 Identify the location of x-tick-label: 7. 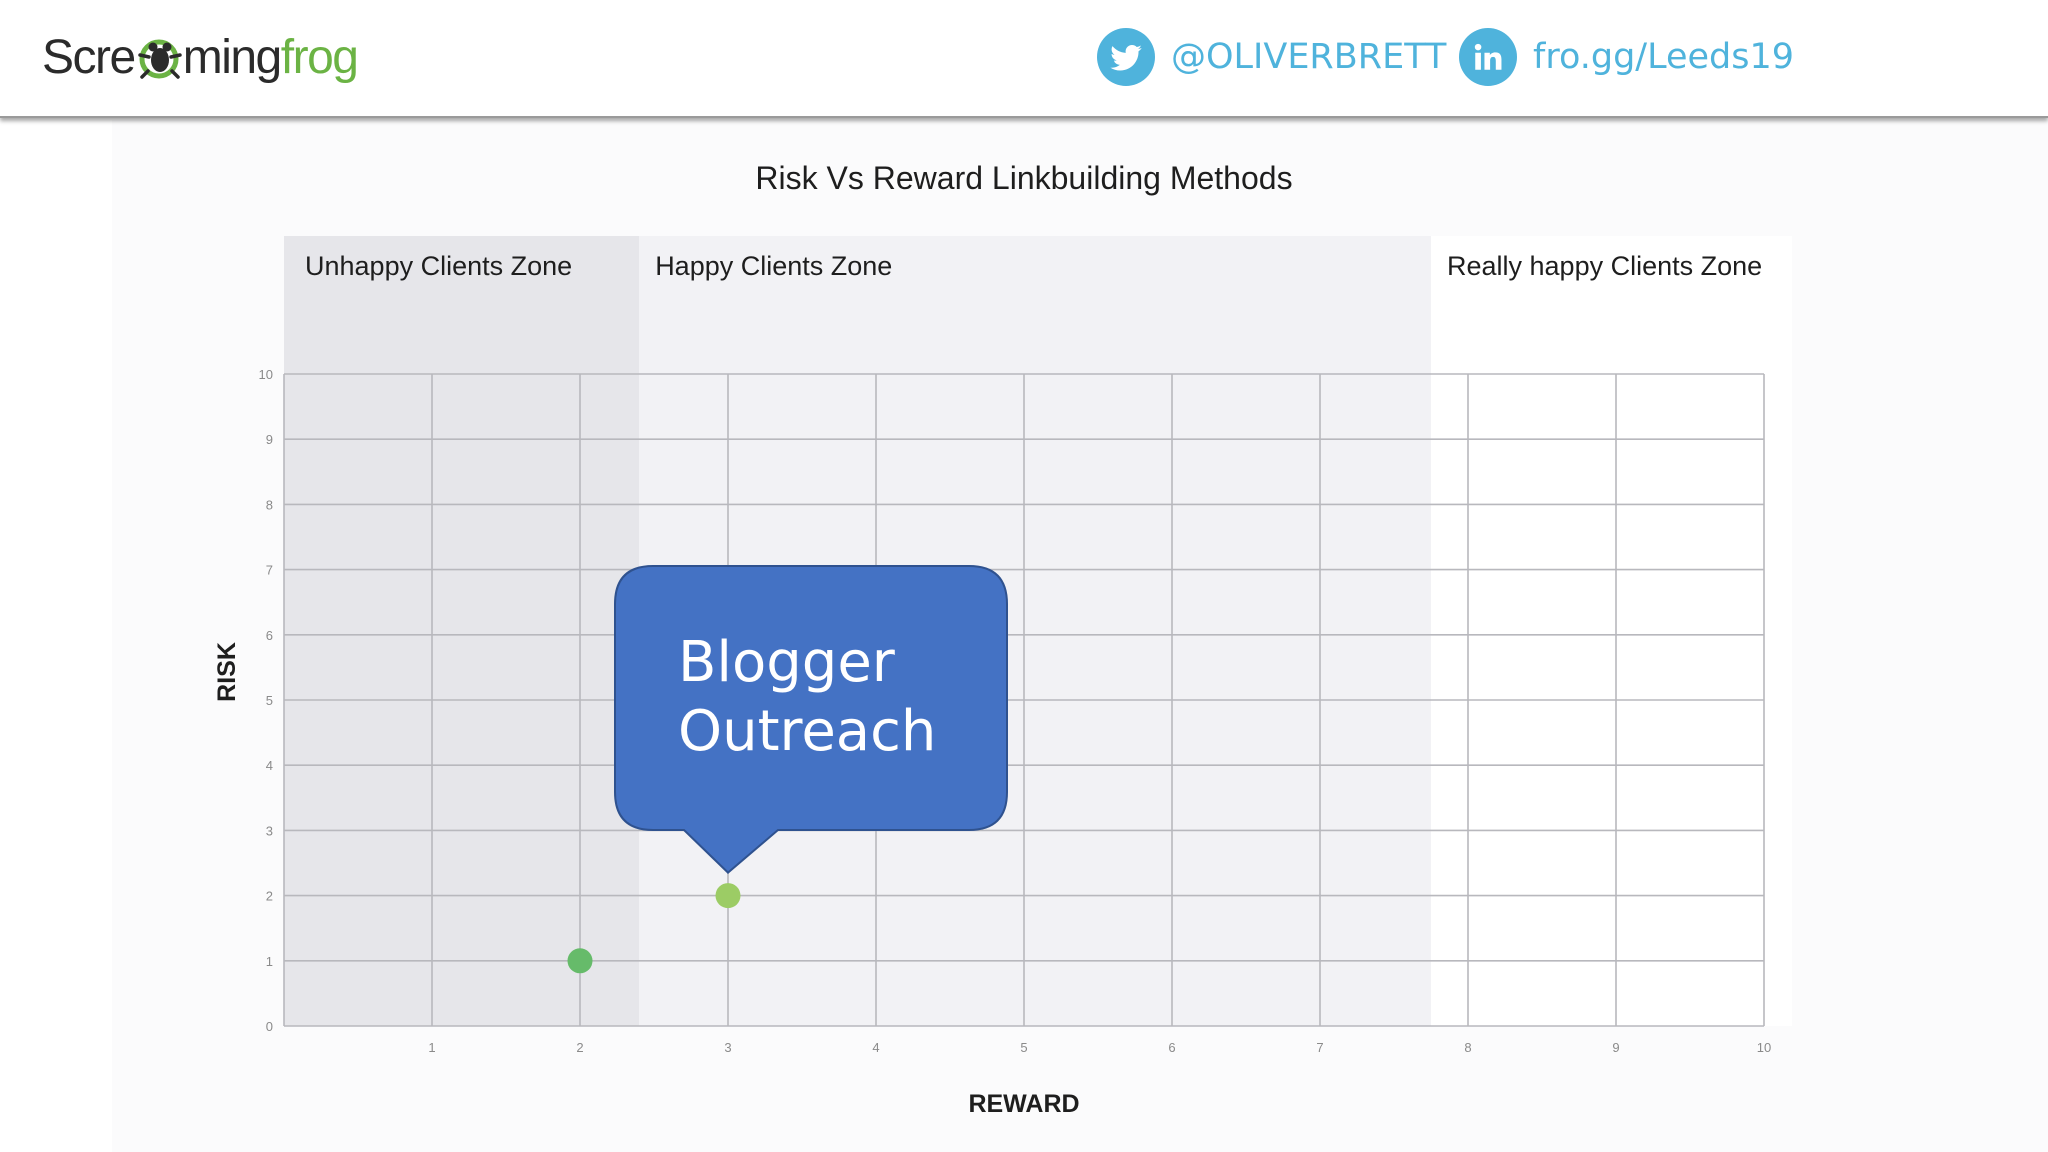
(1319, 1047).